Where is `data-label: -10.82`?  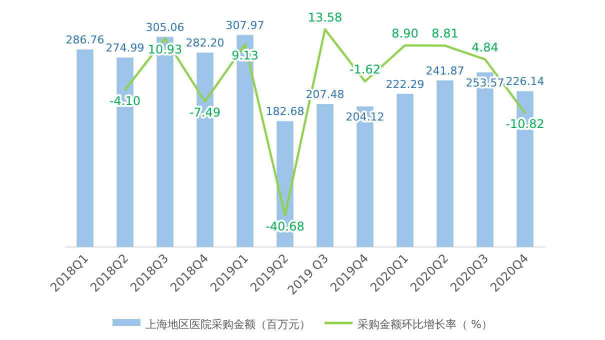
data-label: -10.82 is located at coordinates (525, 123).